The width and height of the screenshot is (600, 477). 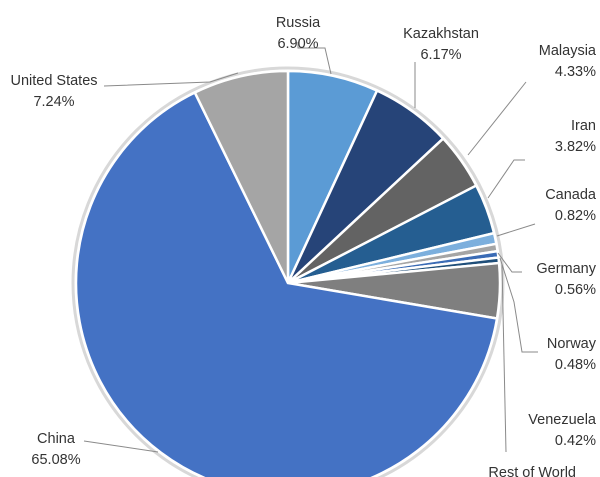 What do you see at coordinates (441, 34) in the screenshot?
I see `slice-label-kazakhstan: Kazakhstan` at bounding box center [441, 34].